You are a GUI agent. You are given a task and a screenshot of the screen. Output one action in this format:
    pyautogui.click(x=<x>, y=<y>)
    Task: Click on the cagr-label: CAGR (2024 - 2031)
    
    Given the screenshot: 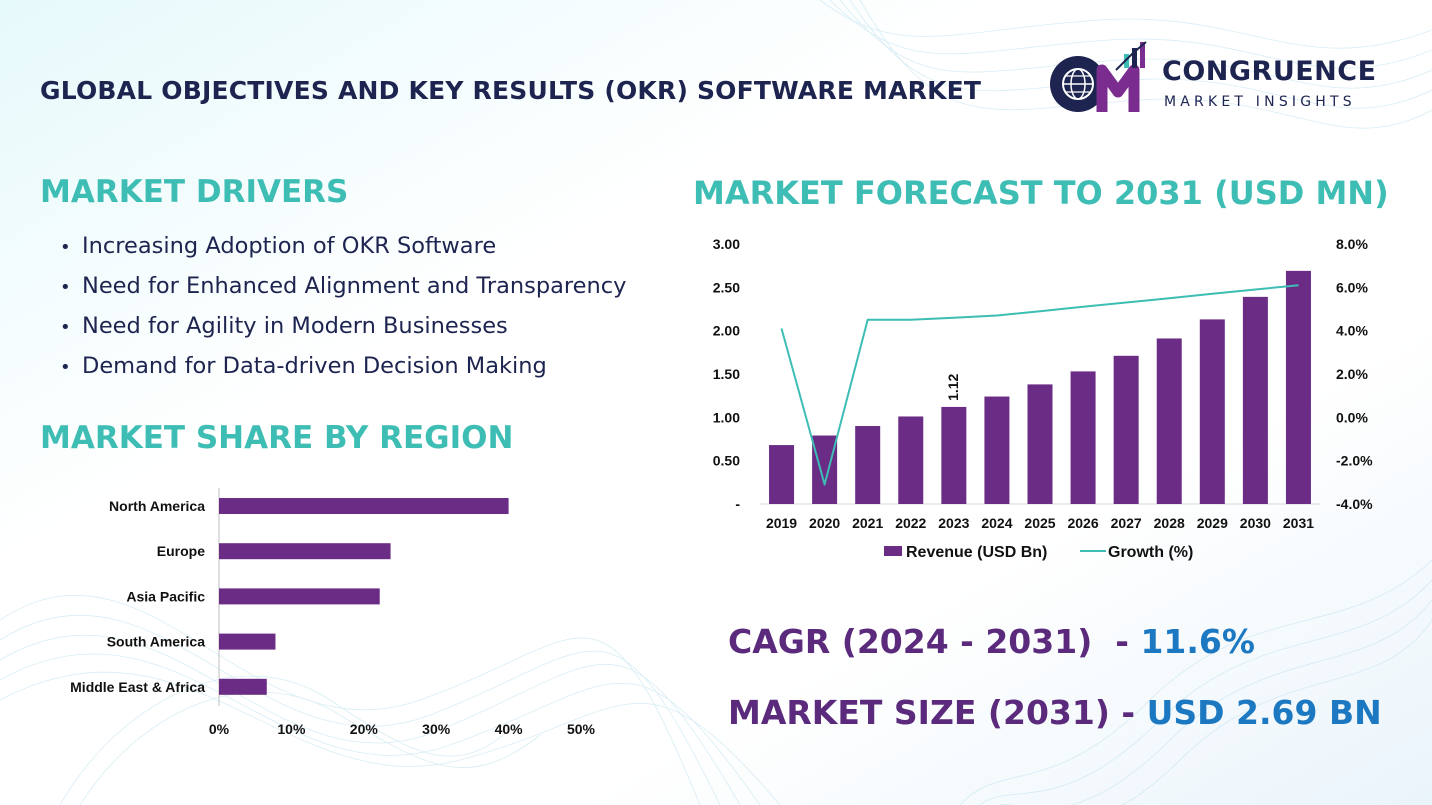 What is the action you would take?
    pyautogui.click(x=910, y=641)
    